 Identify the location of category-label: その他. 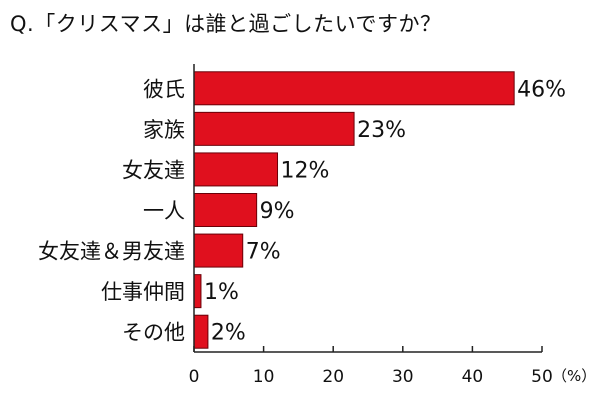
(153, 333).